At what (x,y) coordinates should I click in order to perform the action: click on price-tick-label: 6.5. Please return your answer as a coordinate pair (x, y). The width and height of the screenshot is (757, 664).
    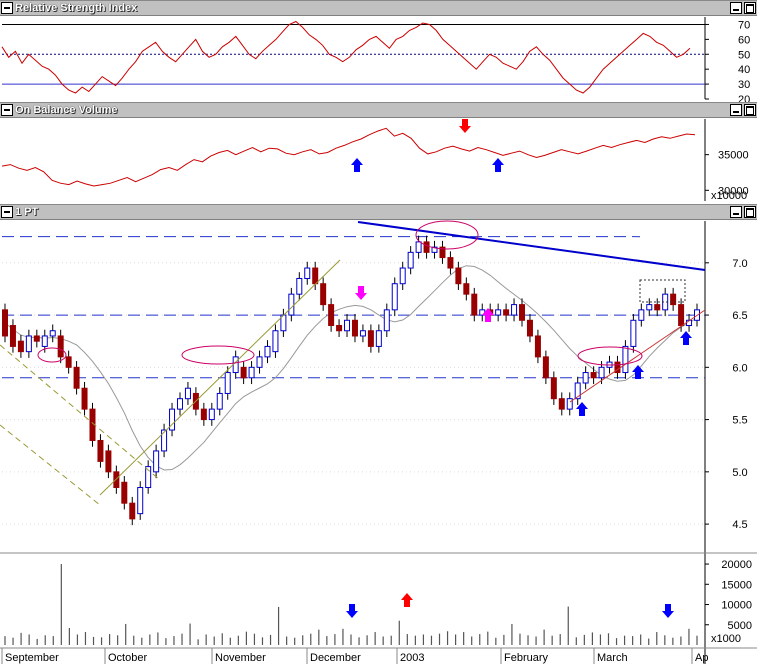
    Looking at the image, I should click on (739, 316).